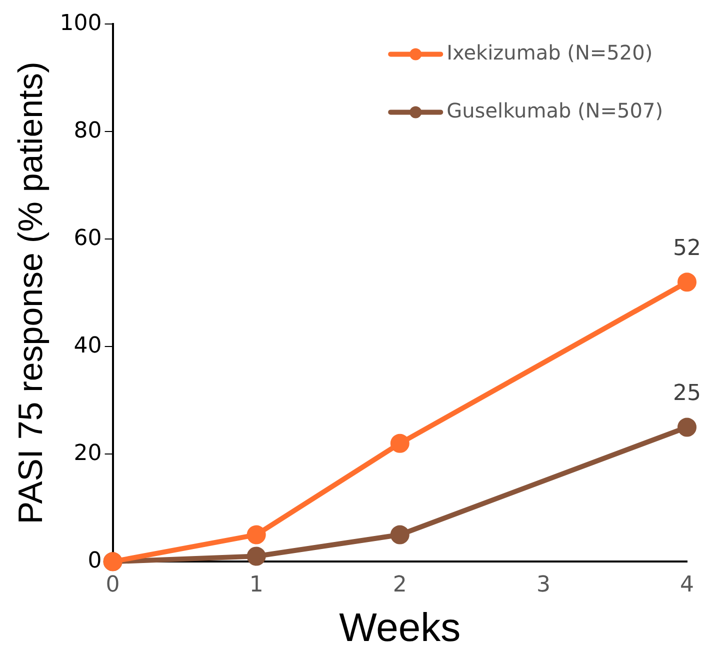 The height and width of the screenshot is (667, 725). What do you see at coordinates (687, 585) in the screenshot?
I see `x-tick-label: 4` at bounding box center [687, 585].